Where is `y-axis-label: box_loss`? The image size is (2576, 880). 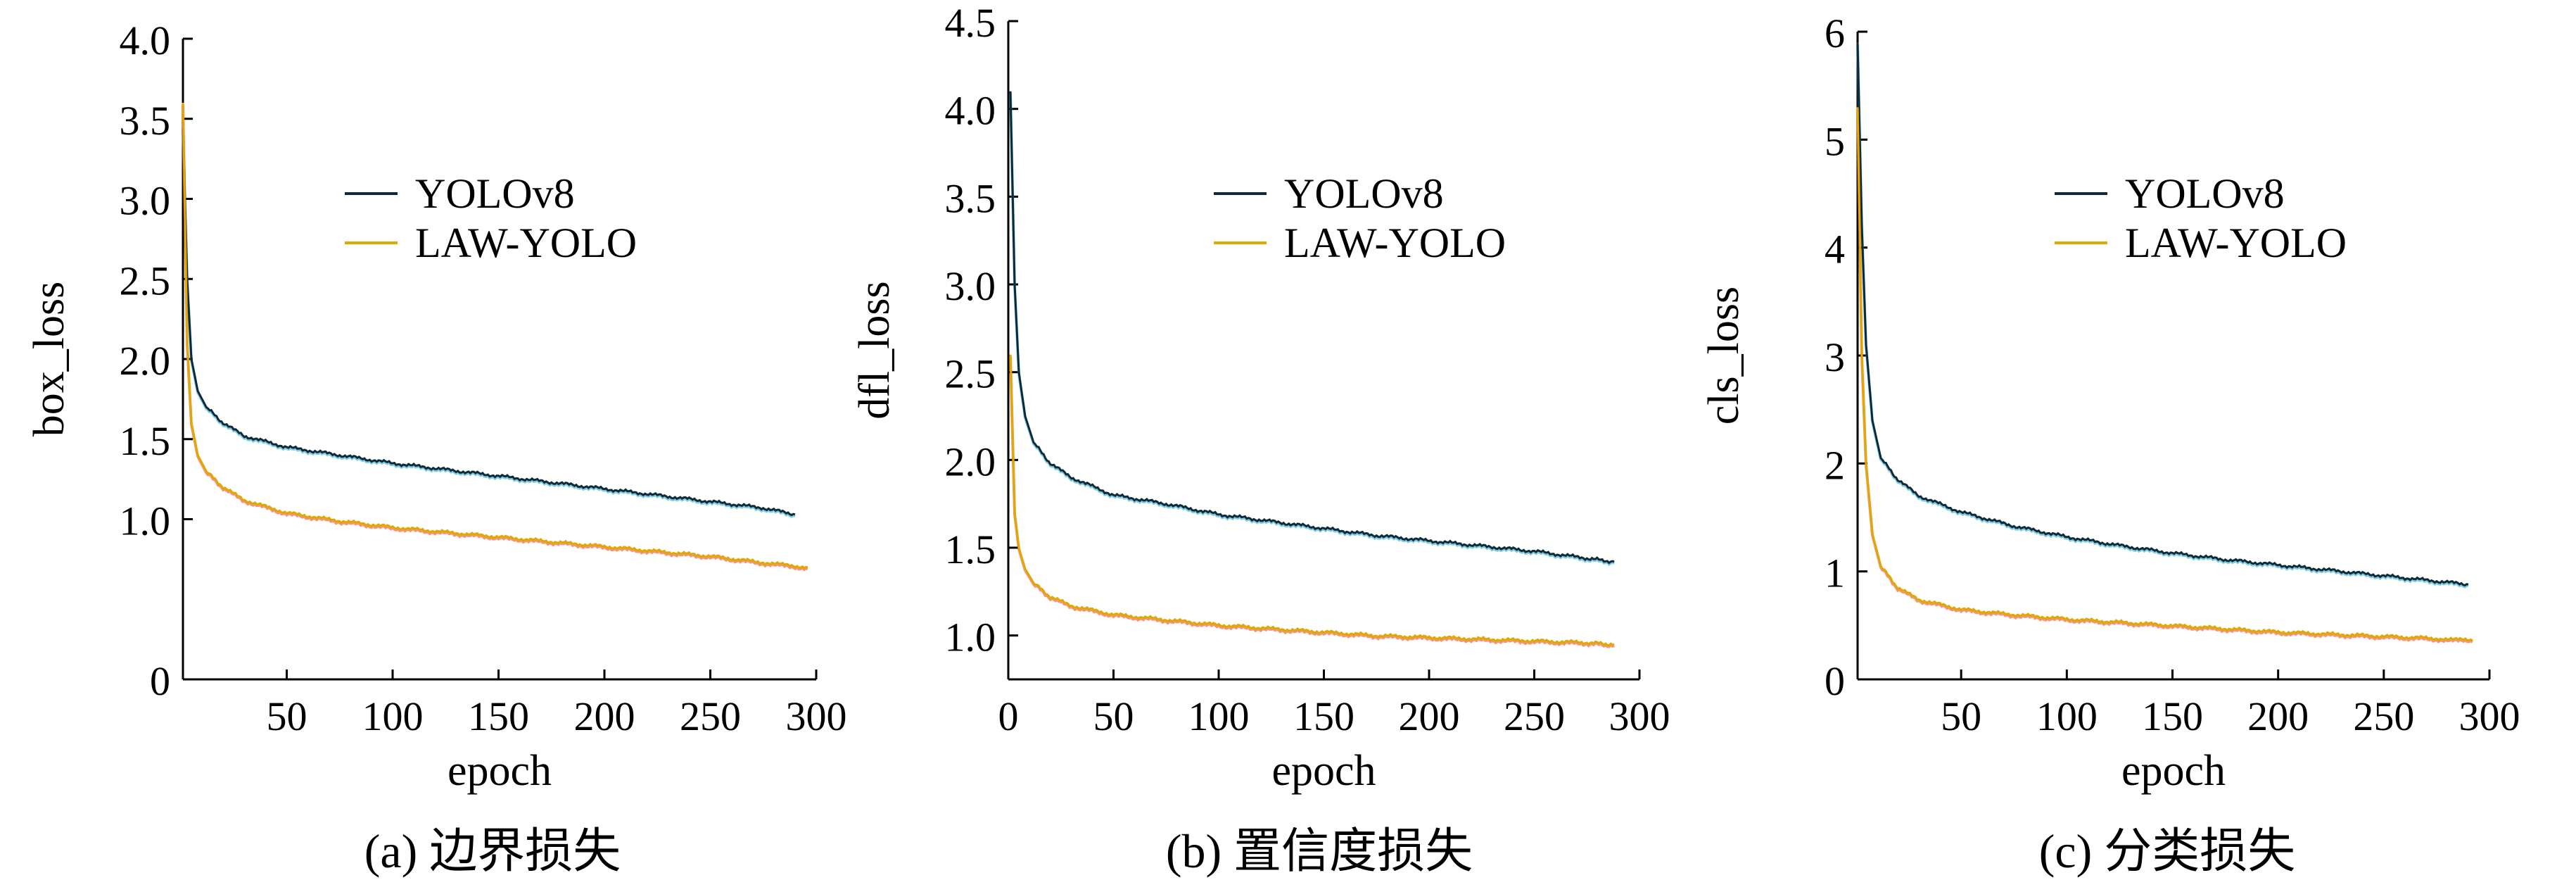 y-axis-label: box_loss is located at coordinates (49, 359).